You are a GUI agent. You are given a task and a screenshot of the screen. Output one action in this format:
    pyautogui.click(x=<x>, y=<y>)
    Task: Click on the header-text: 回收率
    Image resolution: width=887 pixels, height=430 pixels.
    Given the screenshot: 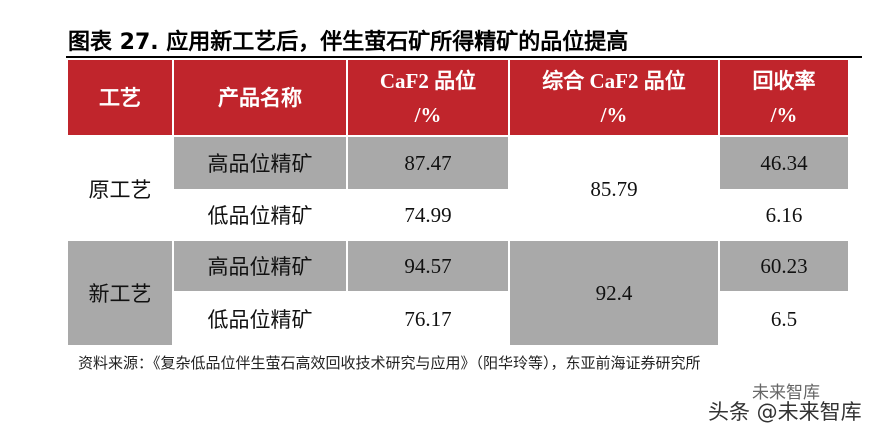 What is the action you would take?
    pyautogui.click(x=784, y=80)
    